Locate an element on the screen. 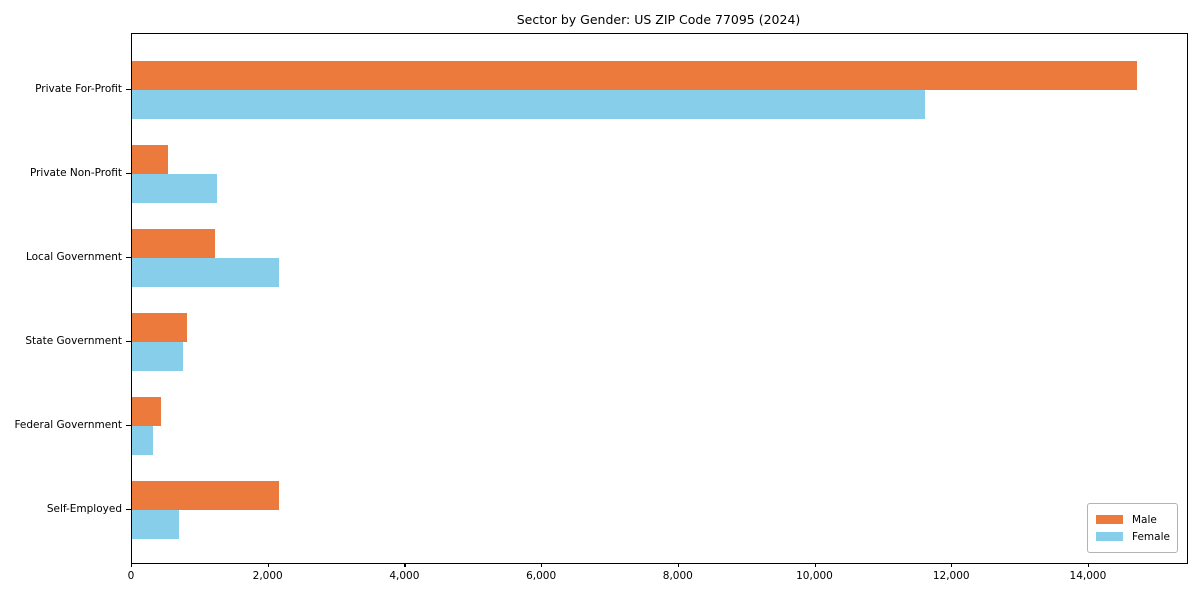 The width and height of the screenshot is (1200, 600). legend-entry-female: Female is located at coordinates (1136, 537).